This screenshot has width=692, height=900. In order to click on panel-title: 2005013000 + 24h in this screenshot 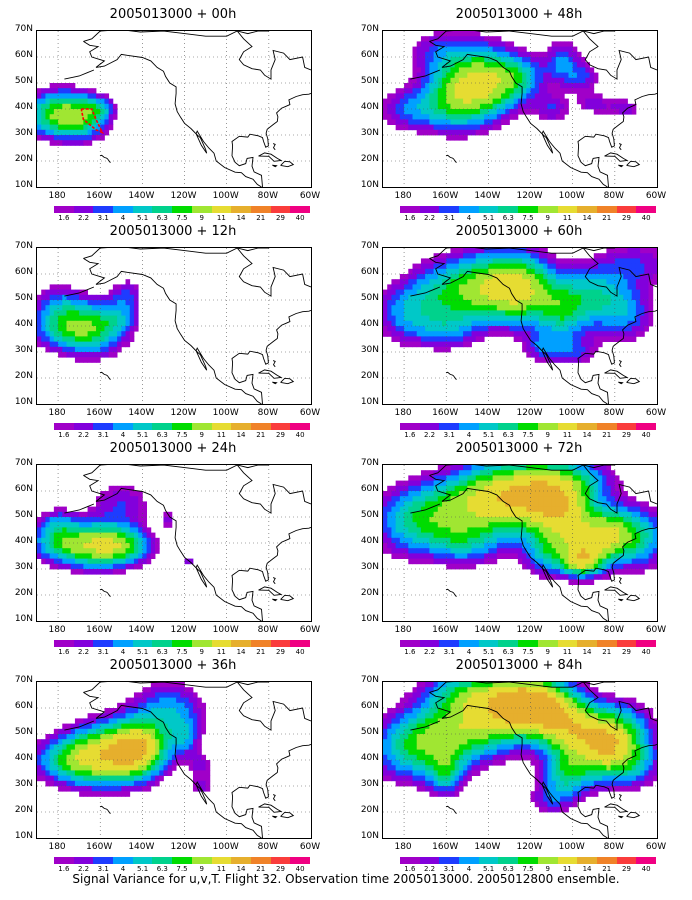, I will do `click(173, 448)`.